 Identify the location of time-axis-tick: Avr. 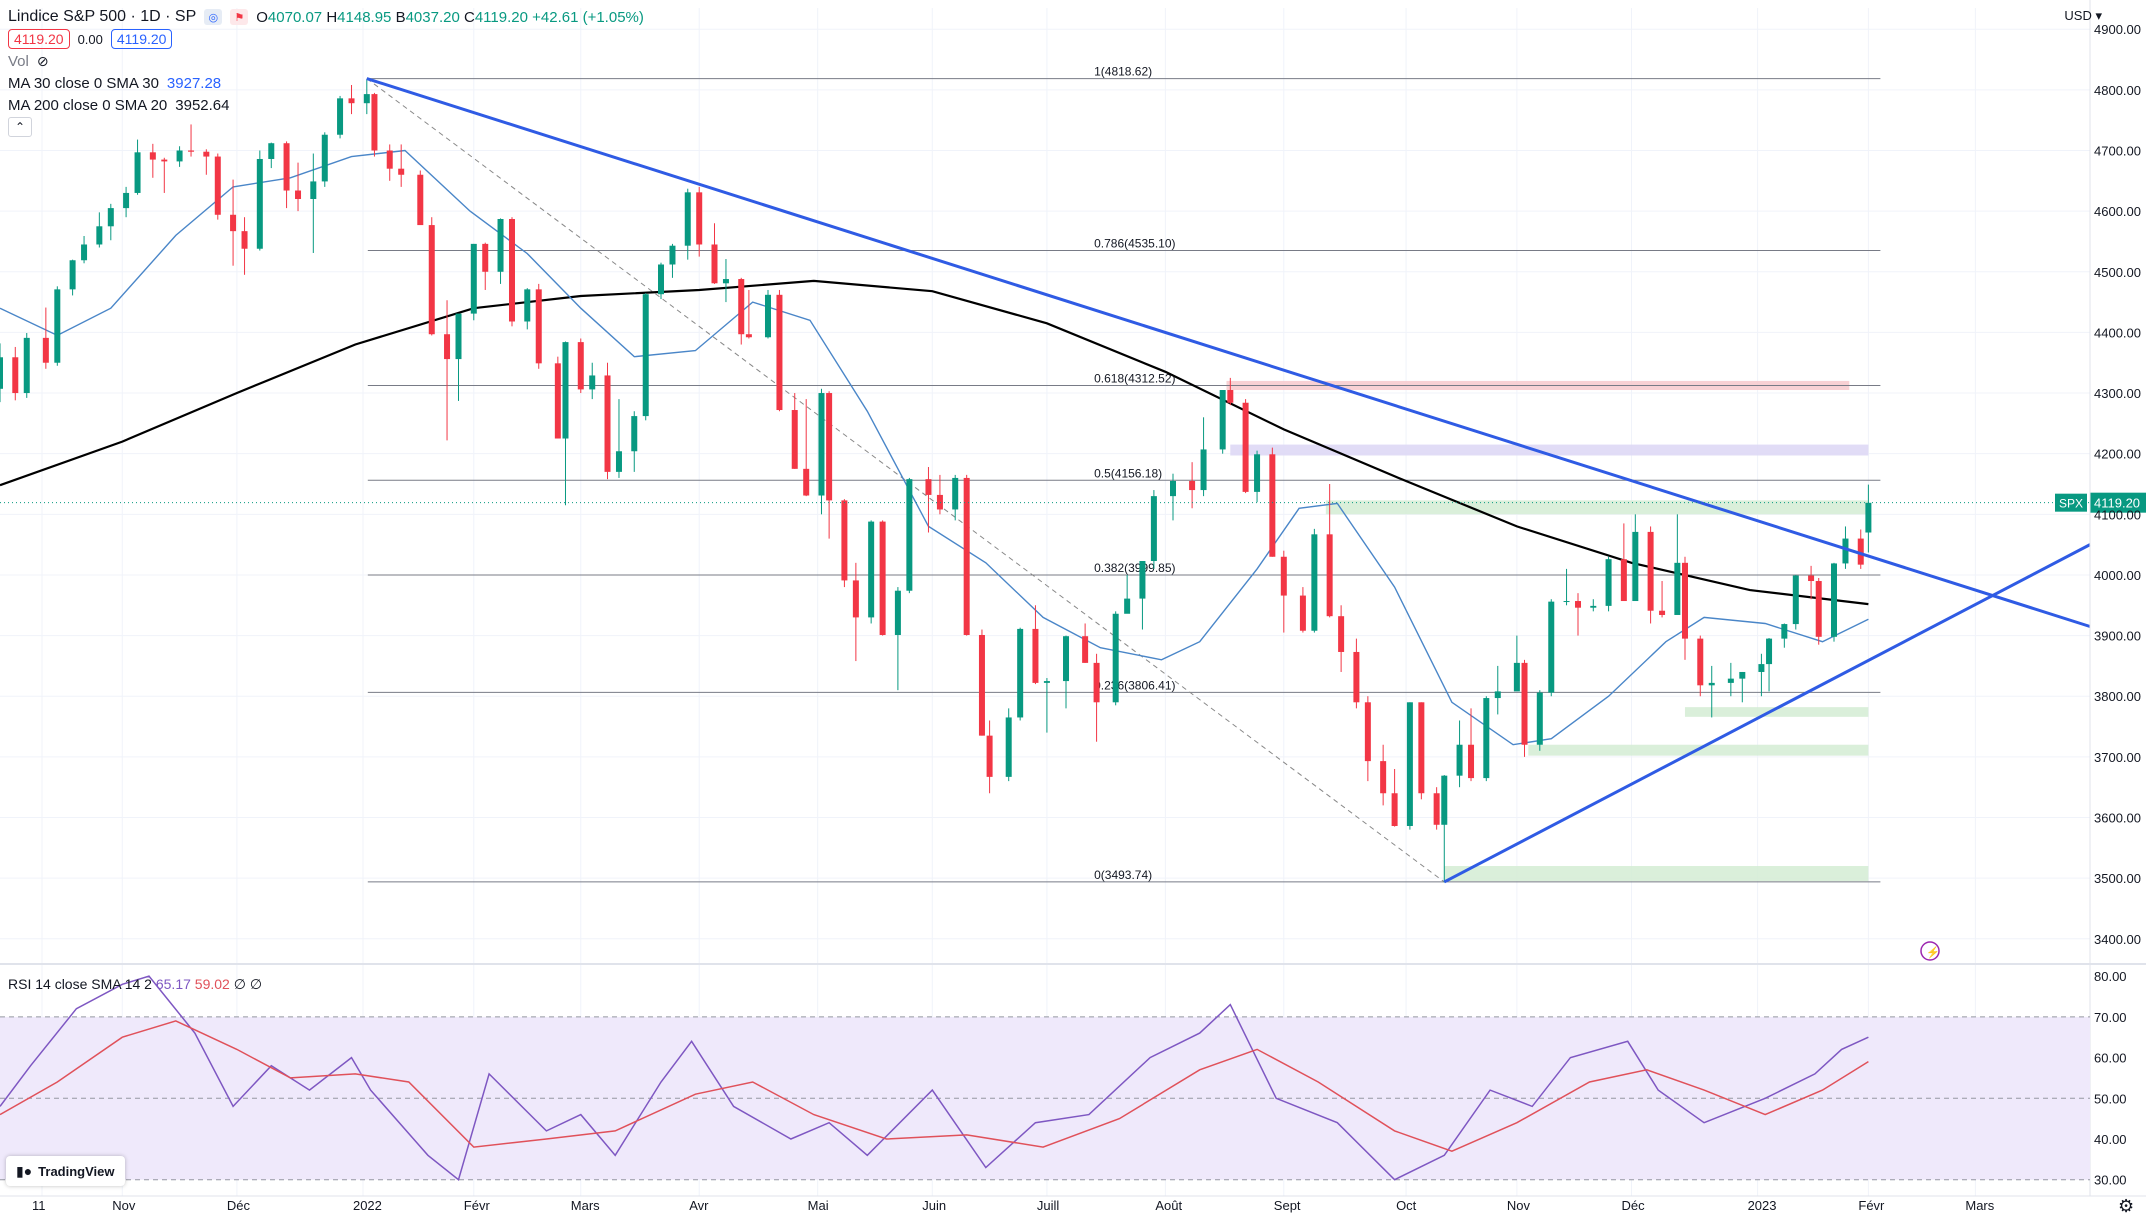
(699, 1205).